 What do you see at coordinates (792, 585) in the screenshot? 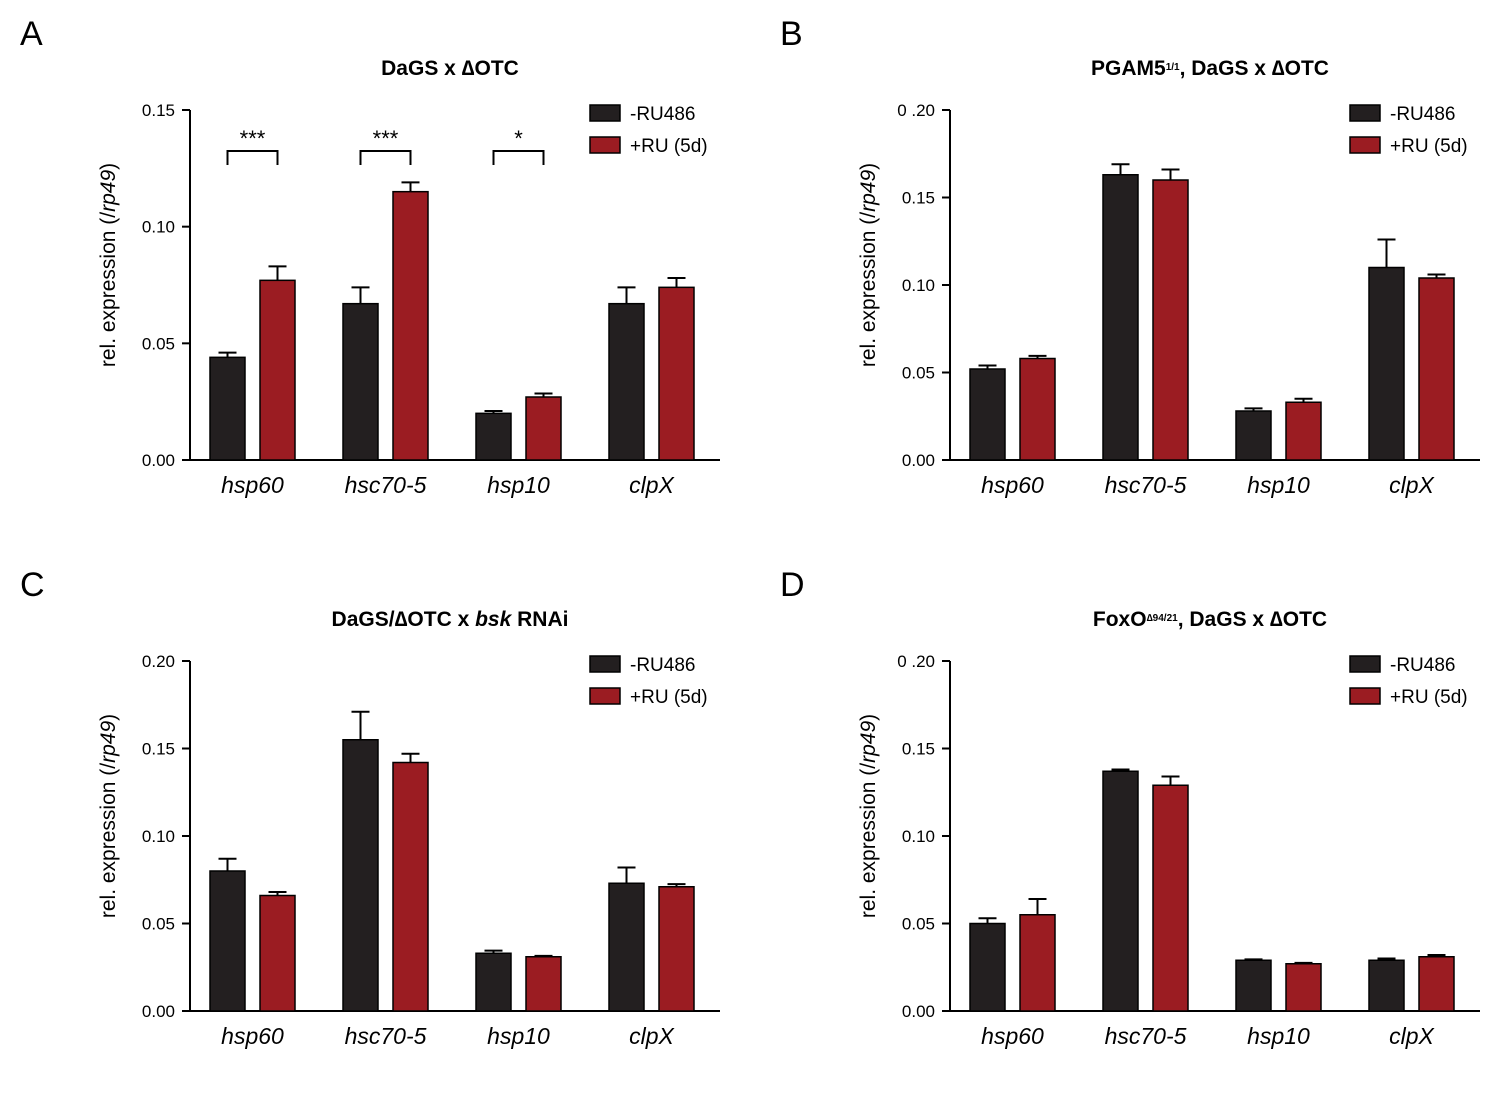
I see `panel-letter-d: D` at bounding box center [792, 585].